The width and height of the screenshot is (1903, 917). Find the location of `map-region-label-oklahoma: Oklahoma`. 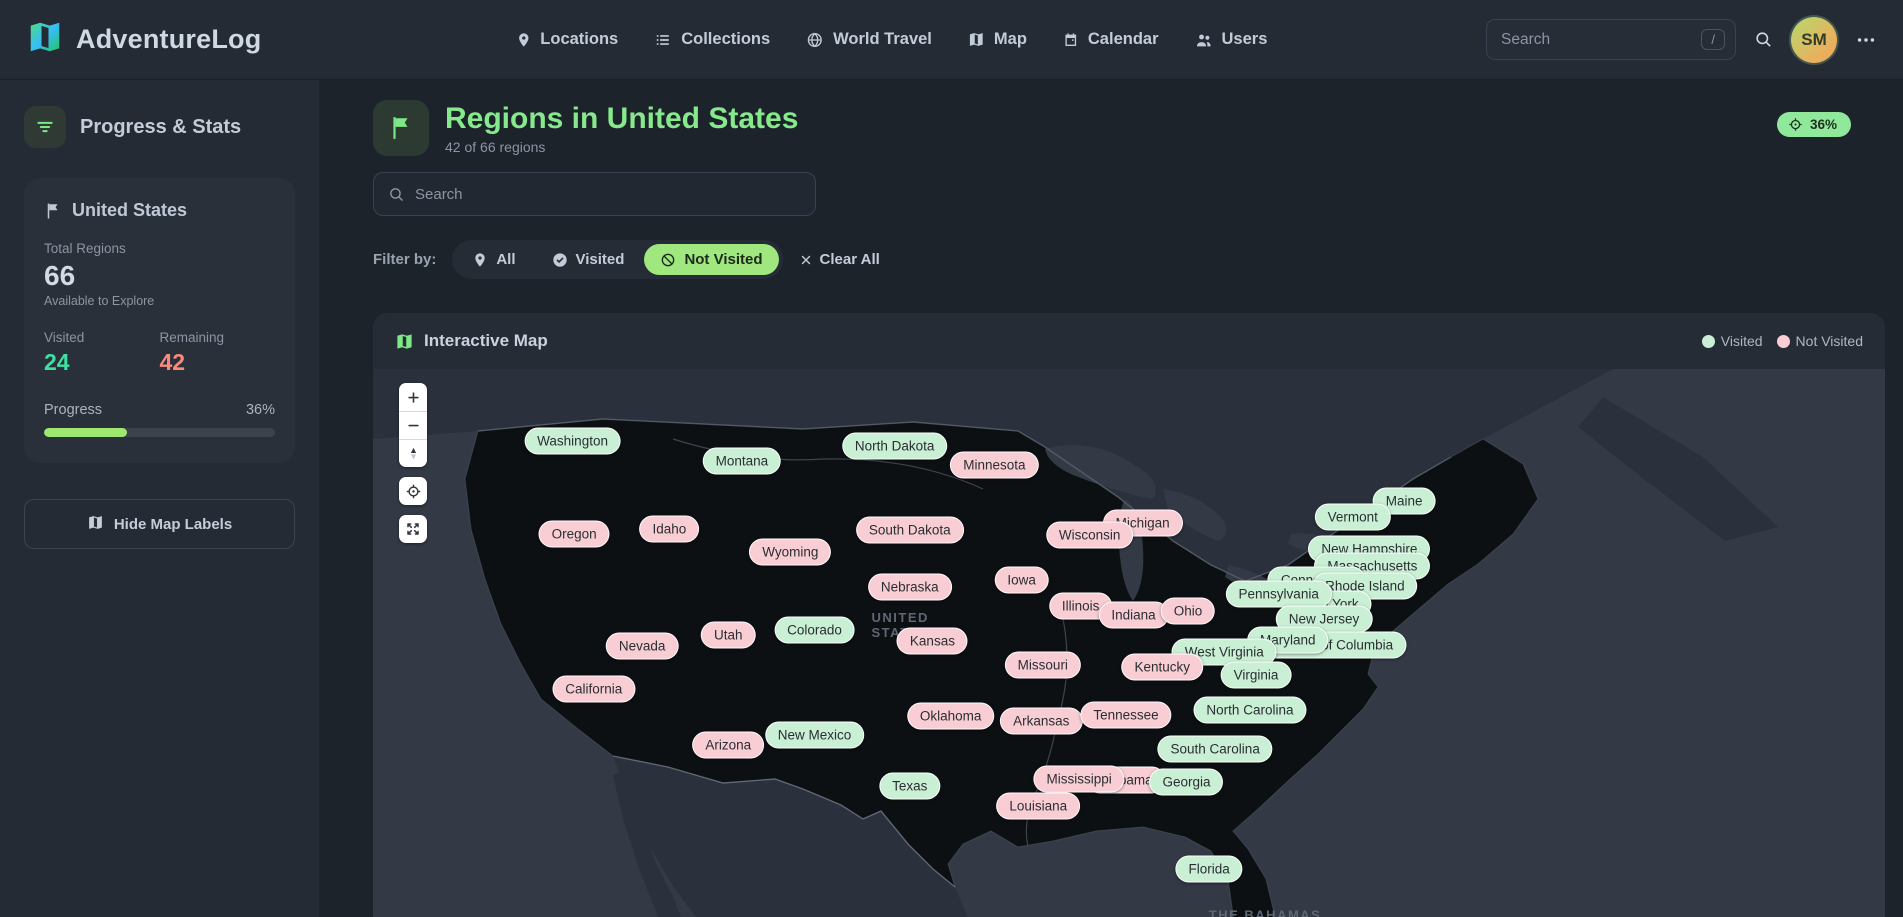

map-region-label-oklahoma: Oklahoma is located at coordinates (950, 716).